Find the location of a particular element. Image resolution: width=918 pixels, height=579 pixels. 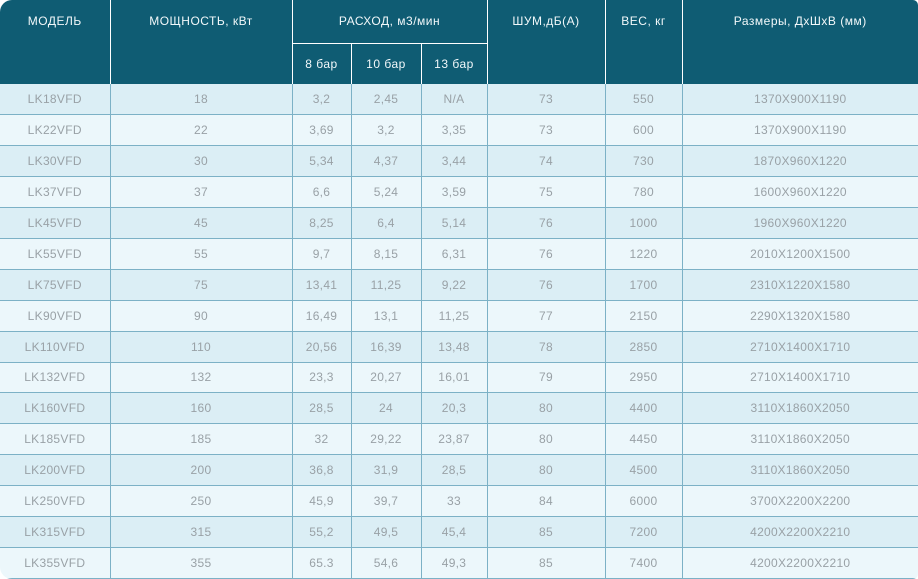

cell-flow-8bar: 65.3 is located at coordinates (321, 562).